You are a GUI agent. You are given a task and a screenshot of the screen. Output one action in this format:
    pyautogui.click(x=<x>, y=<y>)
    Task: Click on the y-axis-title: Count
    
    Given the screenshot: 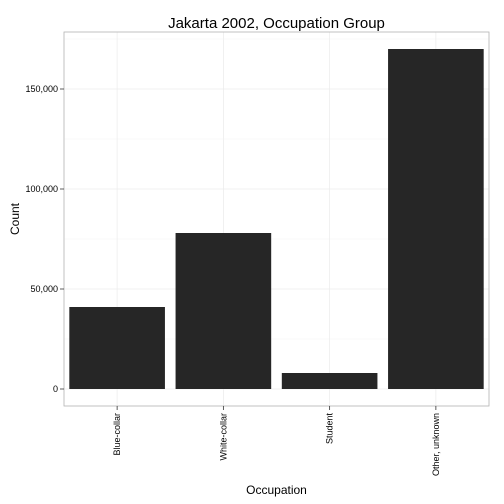 What is the action you would take?
    pyautogui.click(x=15, y=218)
    